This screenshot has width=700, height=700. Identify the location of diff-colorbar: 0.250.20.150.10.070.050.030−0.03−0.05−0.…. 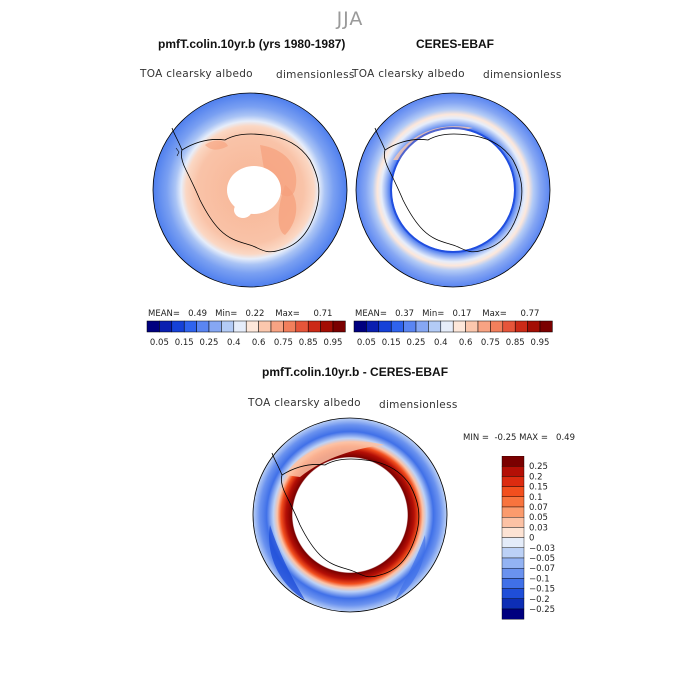
(528, 538).